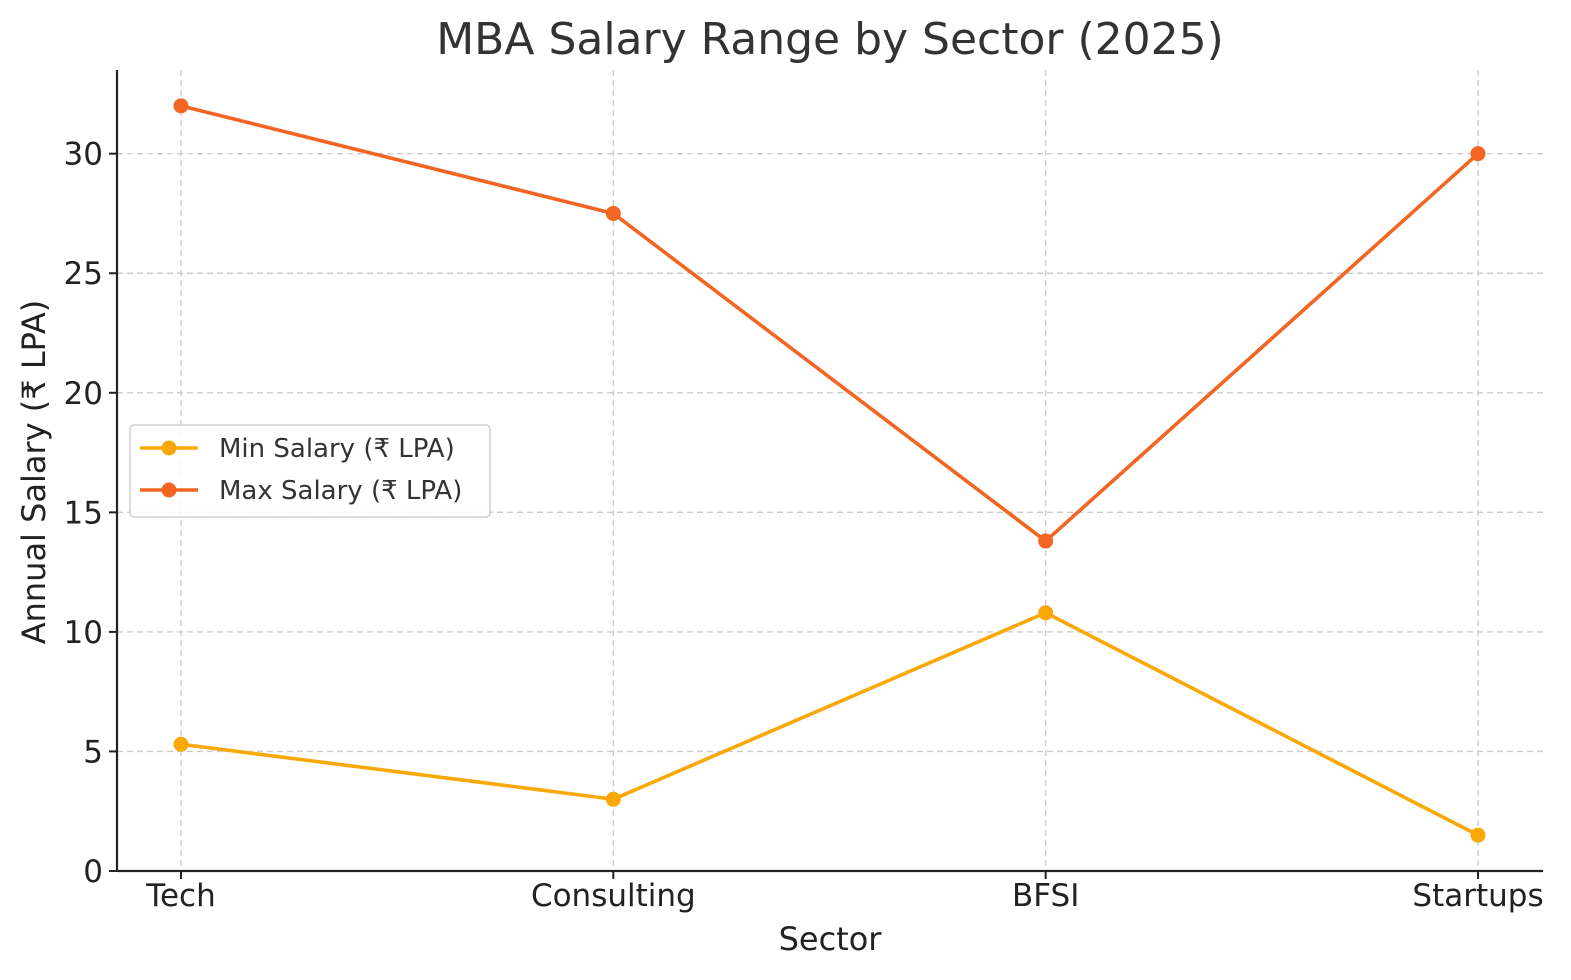 The width and height of the screenshot is (1571, 980). What do you see at coordinates (83, 394) in the screenshot?
I see `y-tick-label: 20` at bounding box center [83, 394].